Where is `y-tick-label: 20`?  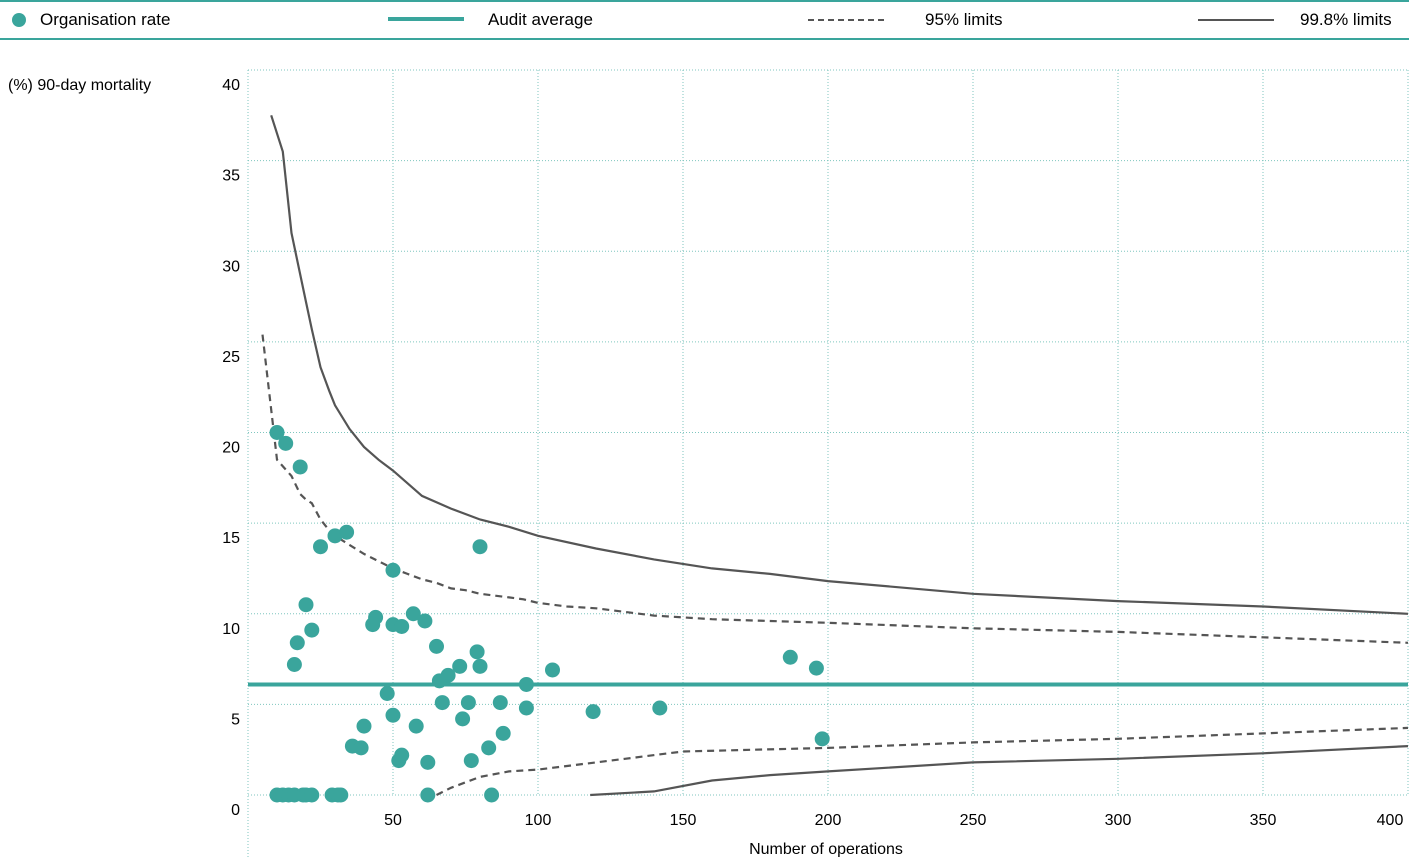
y-tick-label: 20 is located at coordinates (231, 448).